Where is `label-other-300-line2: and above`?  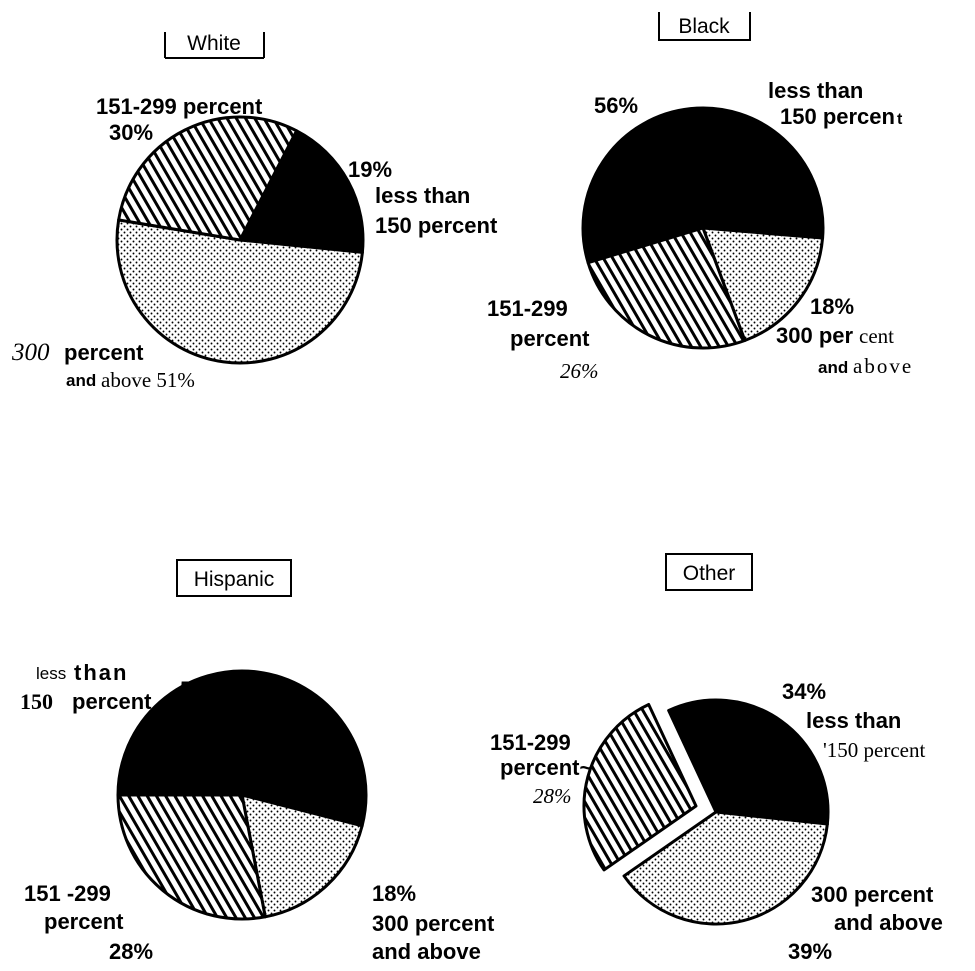
label-other-300-line2: and above is located at coordinates (888, 922).